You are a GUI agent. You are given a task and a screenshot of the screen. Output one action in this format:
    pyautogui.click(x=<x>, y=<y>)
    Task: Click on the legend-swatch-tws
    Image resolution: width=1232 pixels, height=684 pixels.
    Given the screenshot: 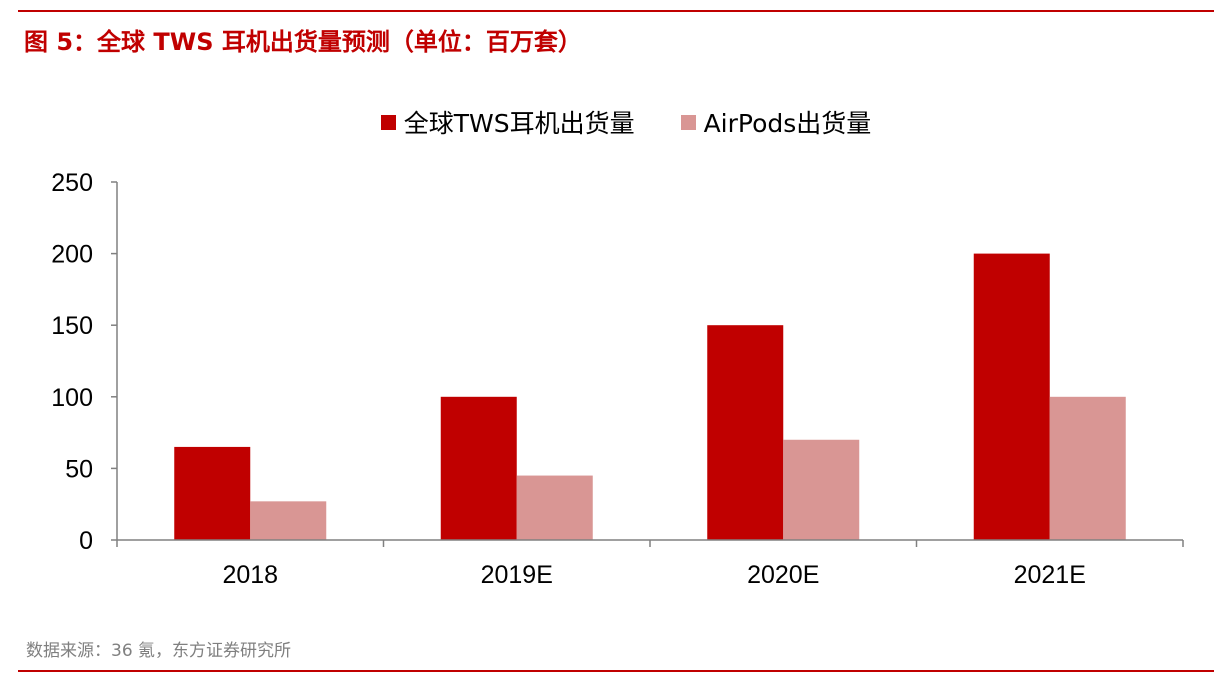 What is the action you would take?
    pyautogui.click(x=388, y=122)
    